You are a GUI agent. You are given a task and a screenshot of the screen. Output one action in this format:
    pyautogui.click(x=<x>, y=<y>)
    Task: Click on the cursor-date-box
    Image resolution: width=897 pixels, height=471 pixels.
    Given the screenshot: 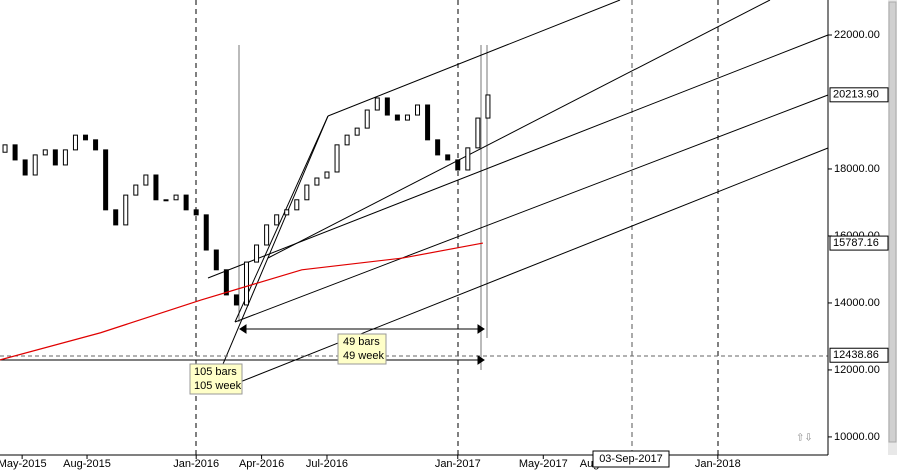 What is the action you would take?
    pyautogui.click(x=631, y=459)
    